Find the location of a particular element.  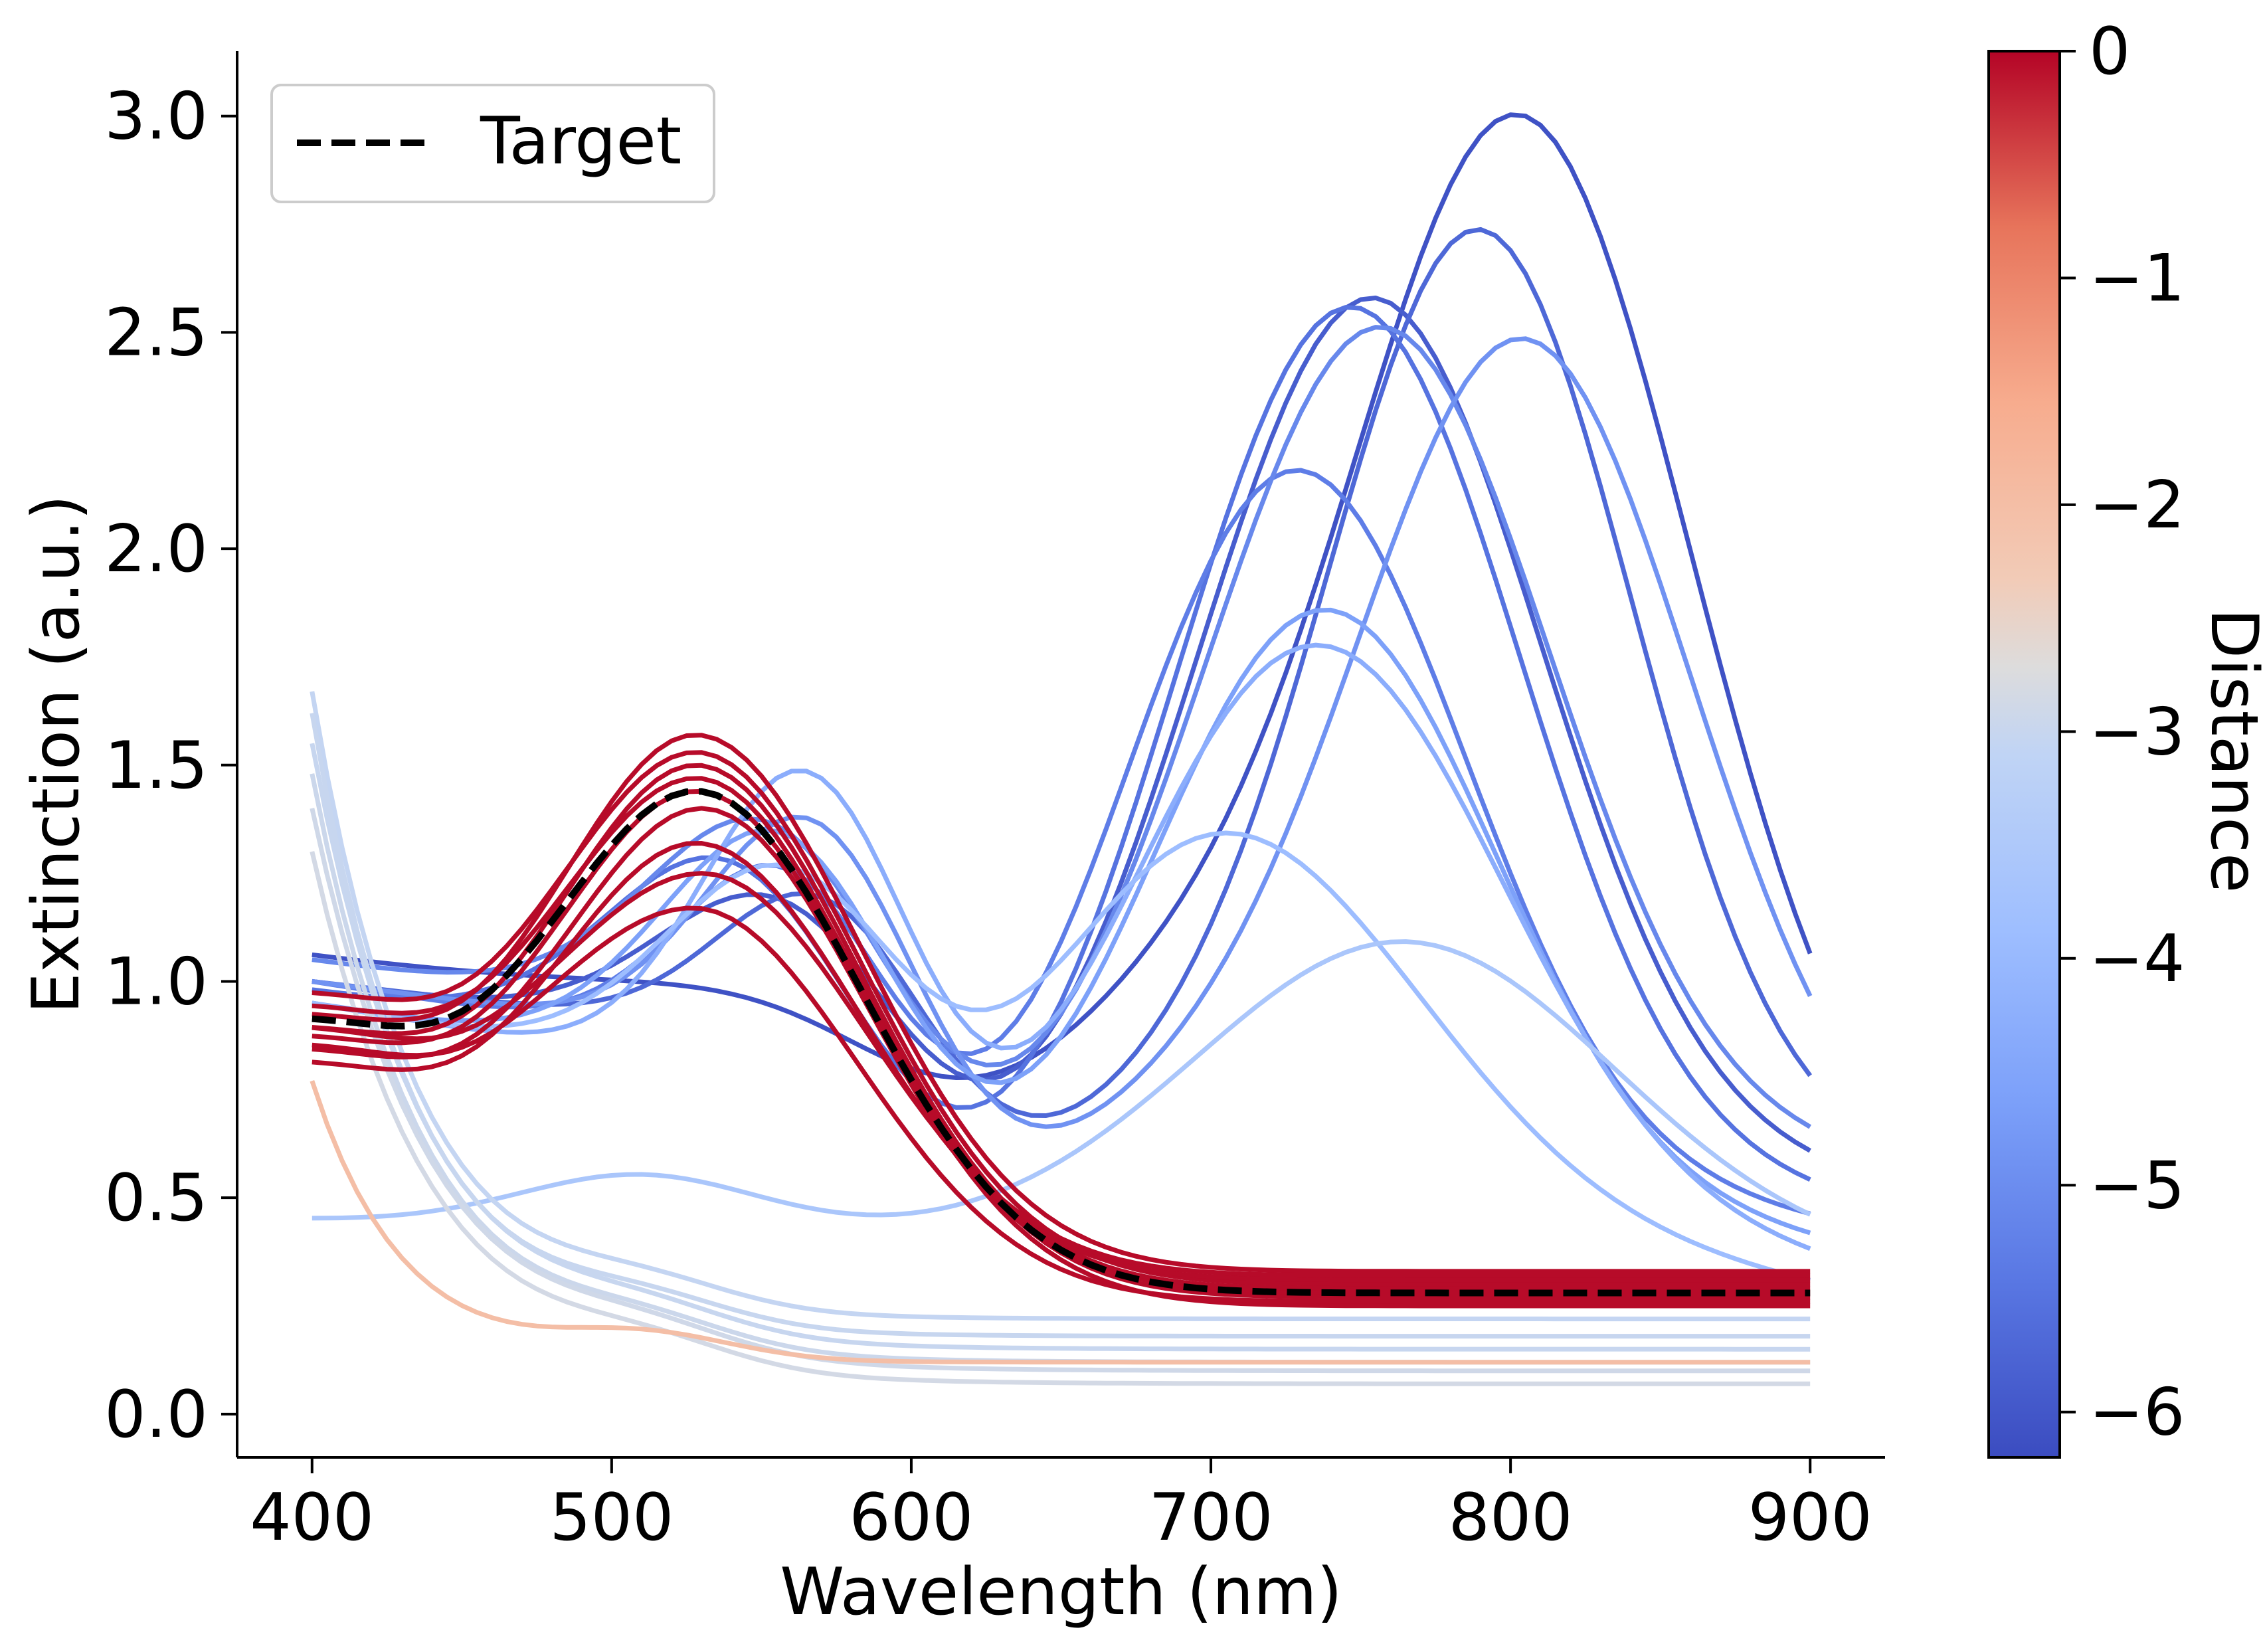

colorbar-tick-label: −6 is located at coordinates (2137, 1413).